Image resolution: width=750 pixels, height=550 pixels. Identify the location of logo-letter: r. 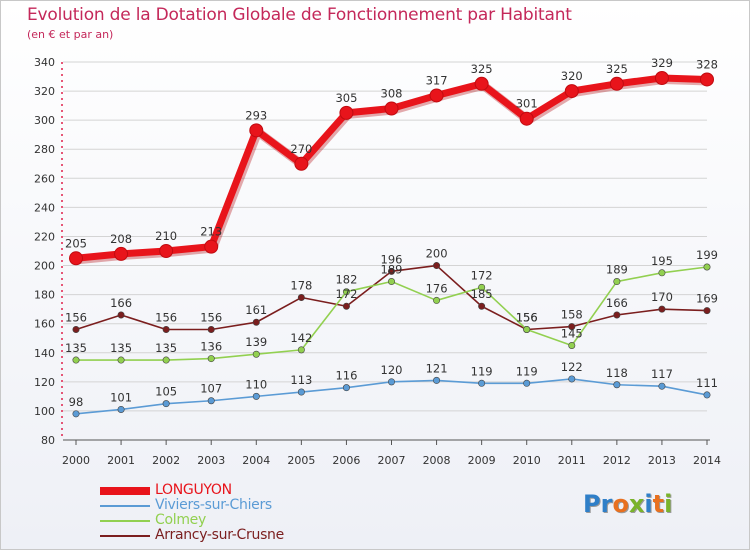
(606, 504).